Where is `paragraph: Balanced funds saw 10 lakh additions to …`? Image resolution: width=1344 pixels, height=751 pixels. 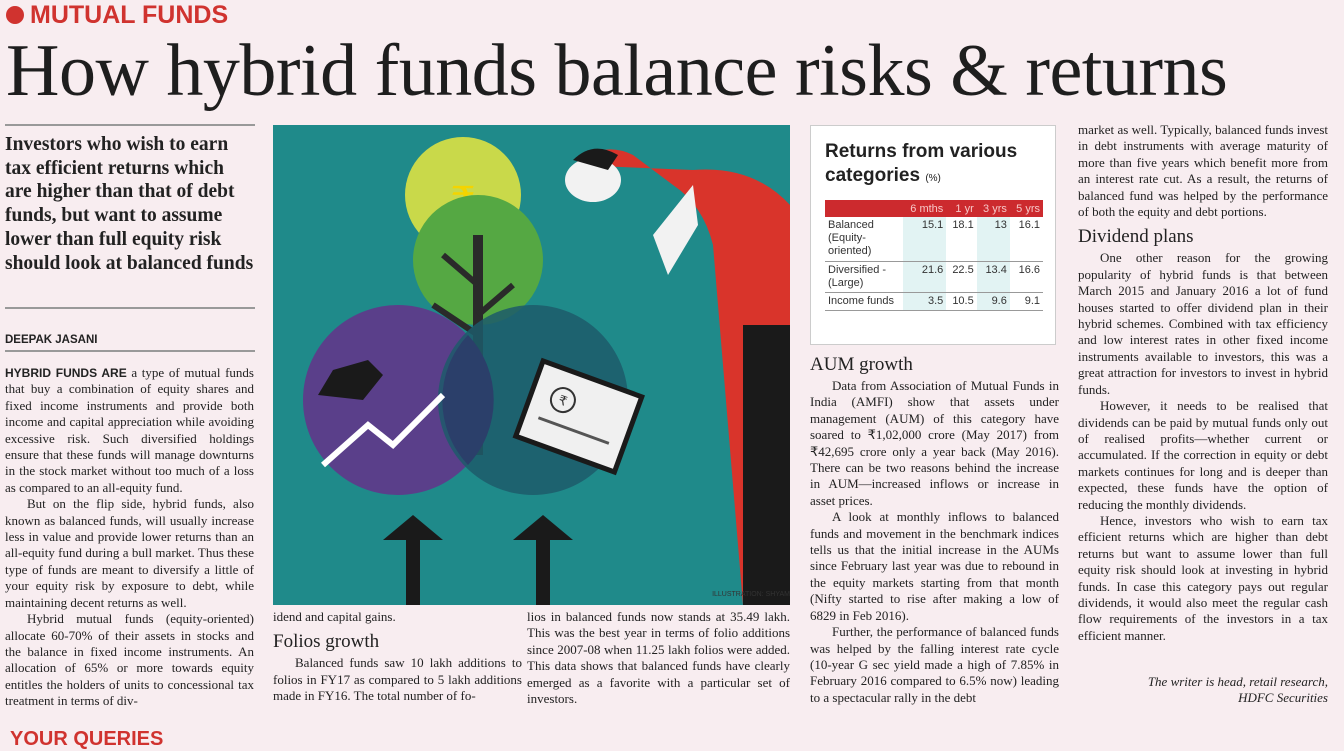 paragraph: Balanced funds saw 10 lakh additions to … is located at coordinates (397, 679).